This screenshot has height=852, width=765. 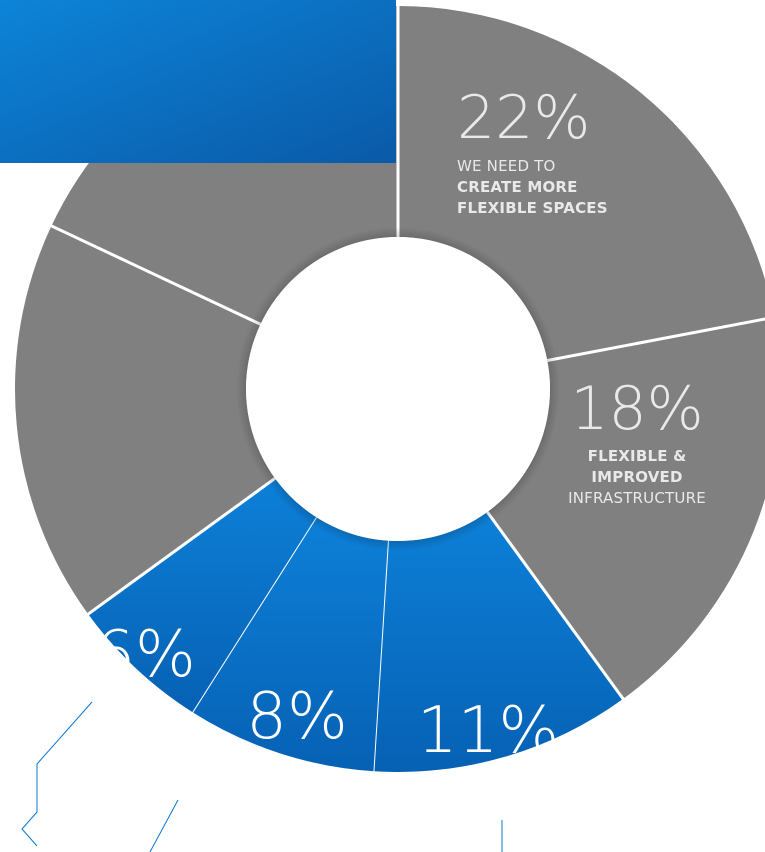 I want to click on slice-description-line: WE NEED TO, so click(x=506, y=166).